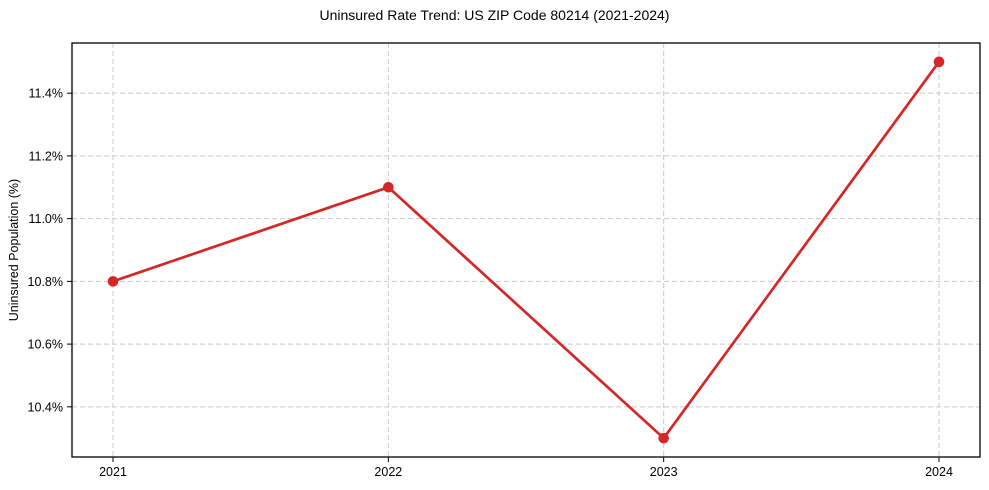 The height and width of the screenshot is (490, 989). I want to click on x-tick-label: 2021, so click(113, 472).